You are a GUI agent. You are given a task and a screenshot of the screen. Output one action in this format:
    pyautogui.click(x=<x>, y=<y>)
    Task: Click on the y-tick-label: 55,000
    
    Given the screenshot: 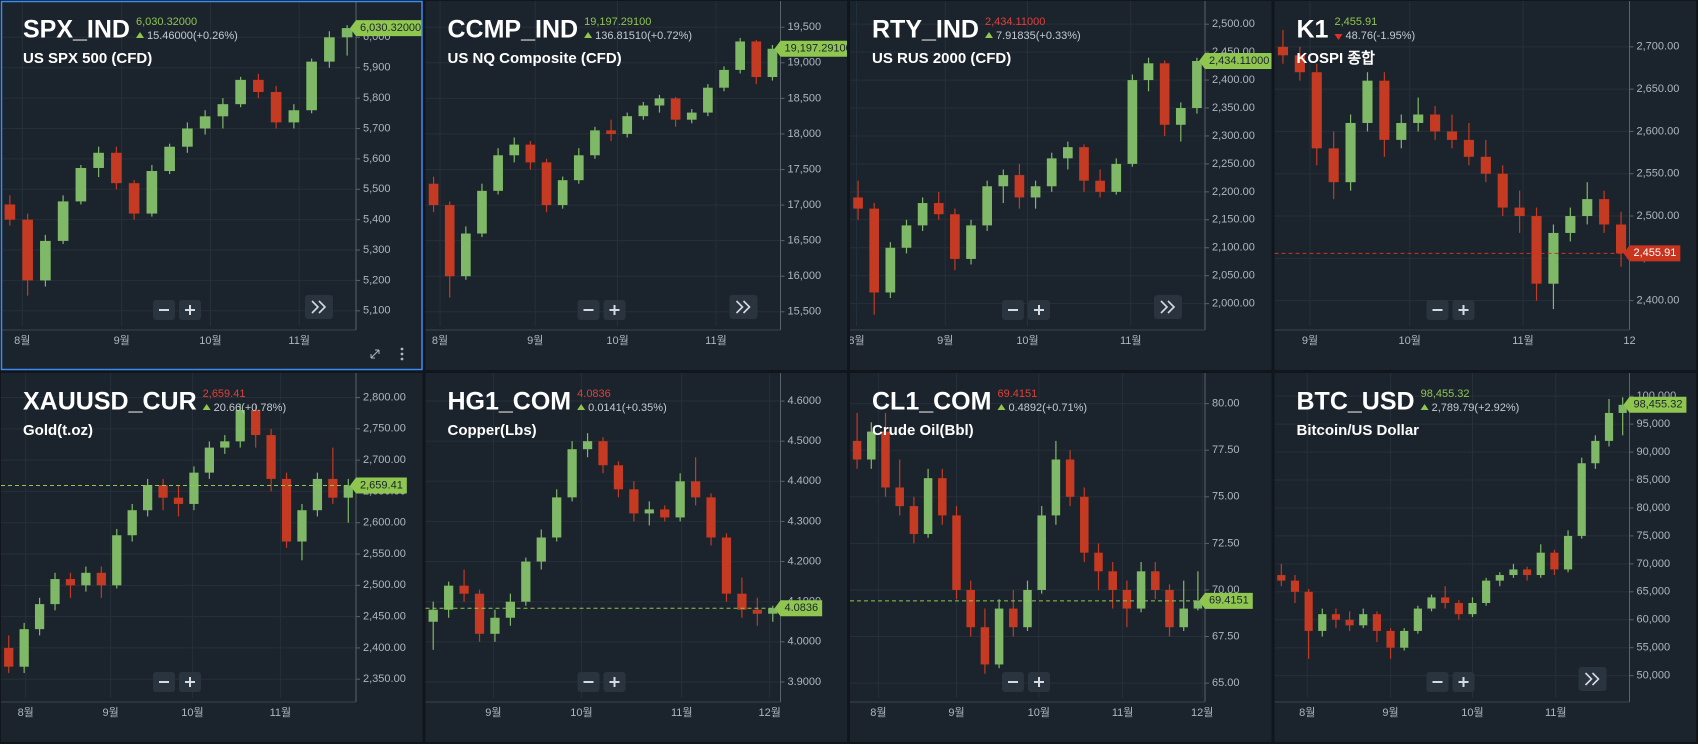 What is the action you would take?
    pyautogui.click(x=1654, y=648)
    